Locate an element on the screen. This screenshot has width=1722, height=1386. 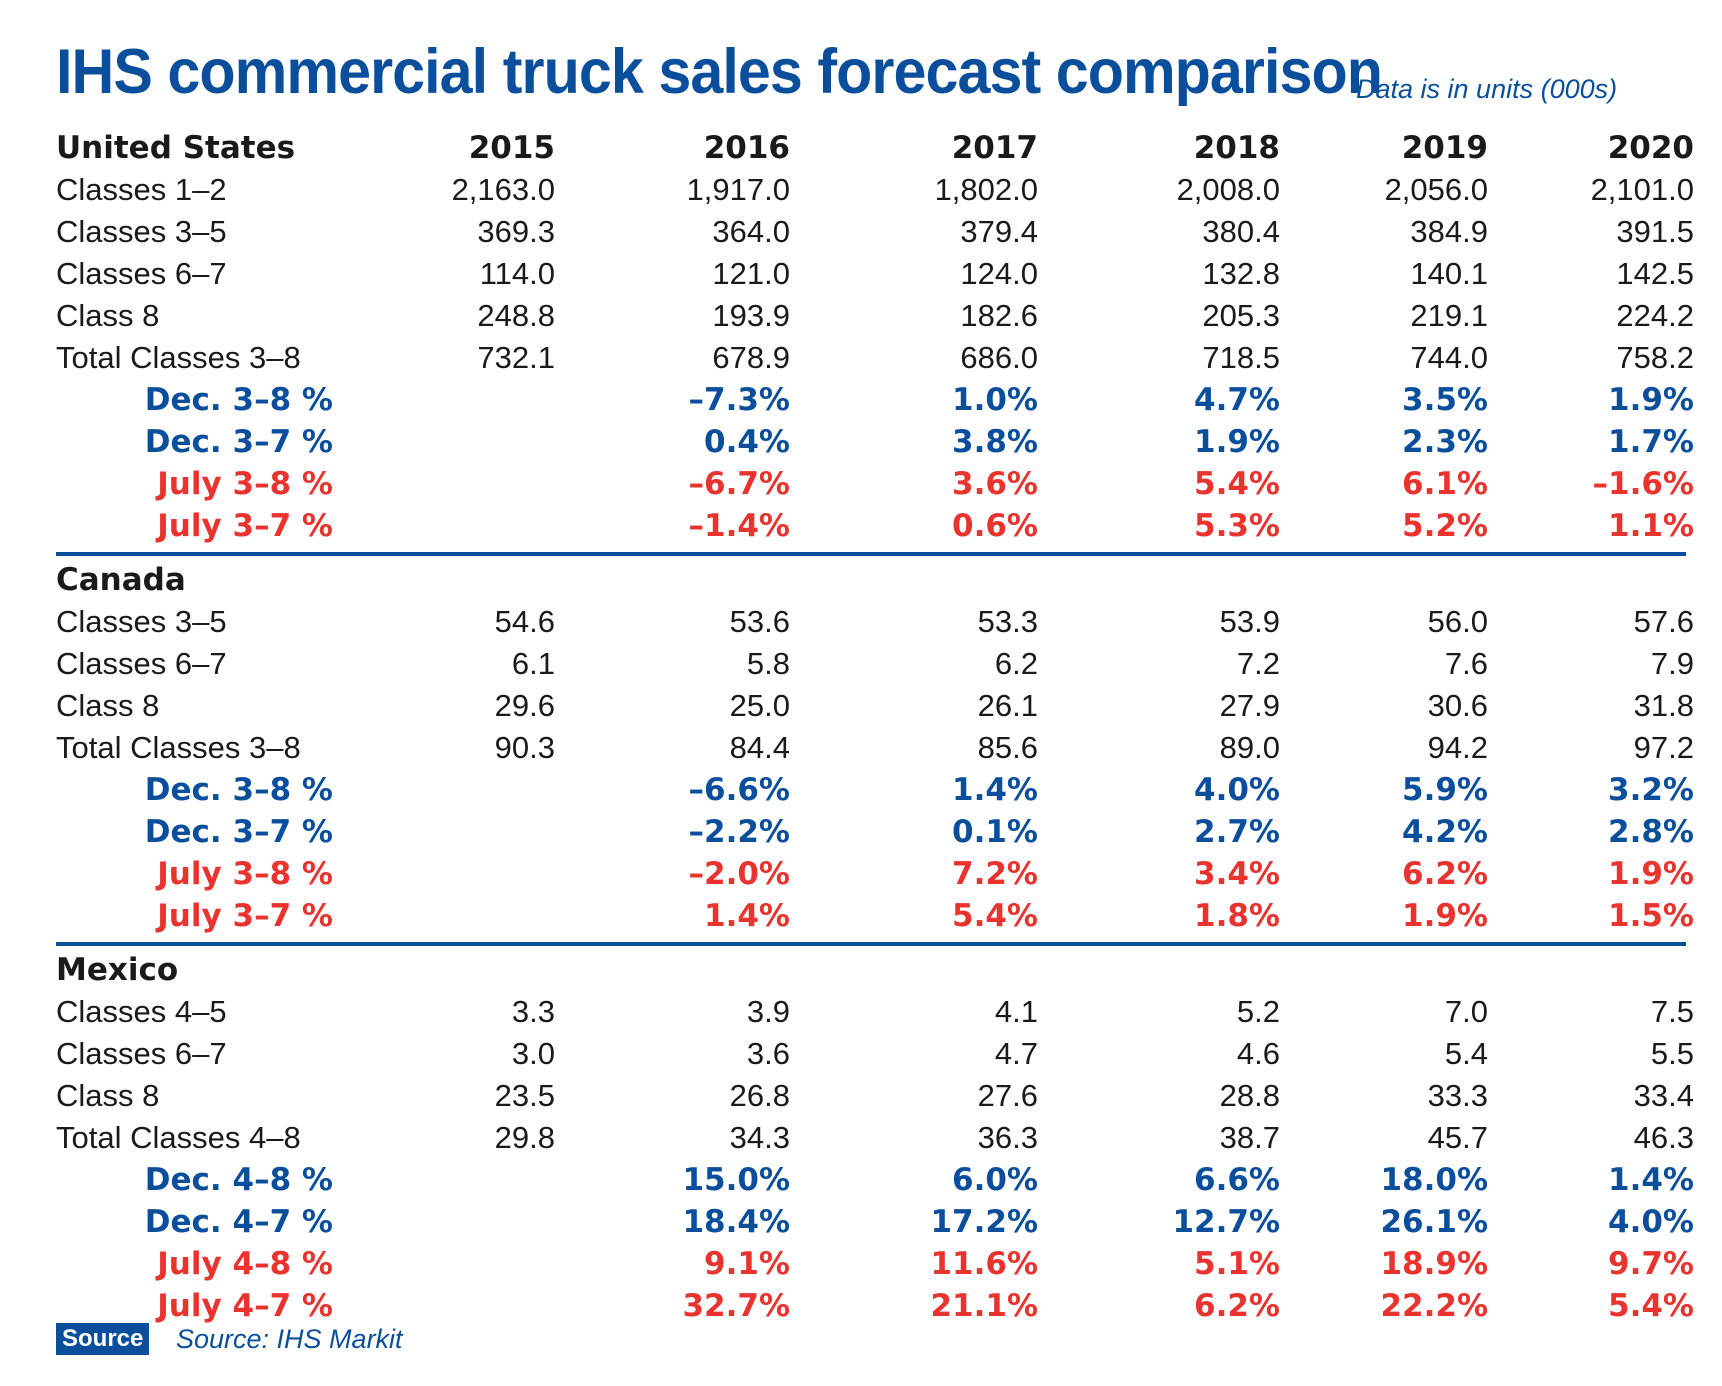
value-cell: 4.7 is located at coordinates (1016, 1053).